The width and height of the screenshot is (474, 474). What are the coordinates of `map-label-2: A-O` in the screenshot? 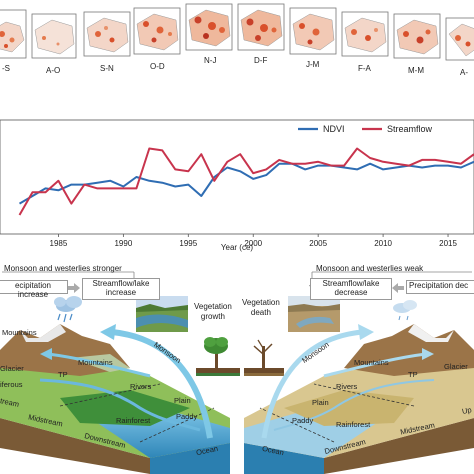 It's located at (53, 70).